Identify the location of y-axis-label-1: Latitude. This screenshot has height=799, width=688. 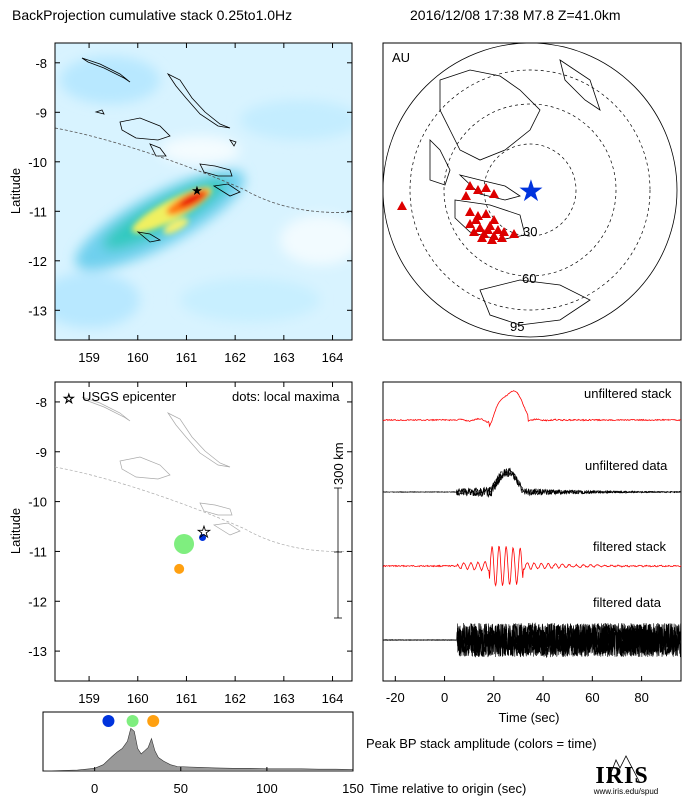
(15, 191).